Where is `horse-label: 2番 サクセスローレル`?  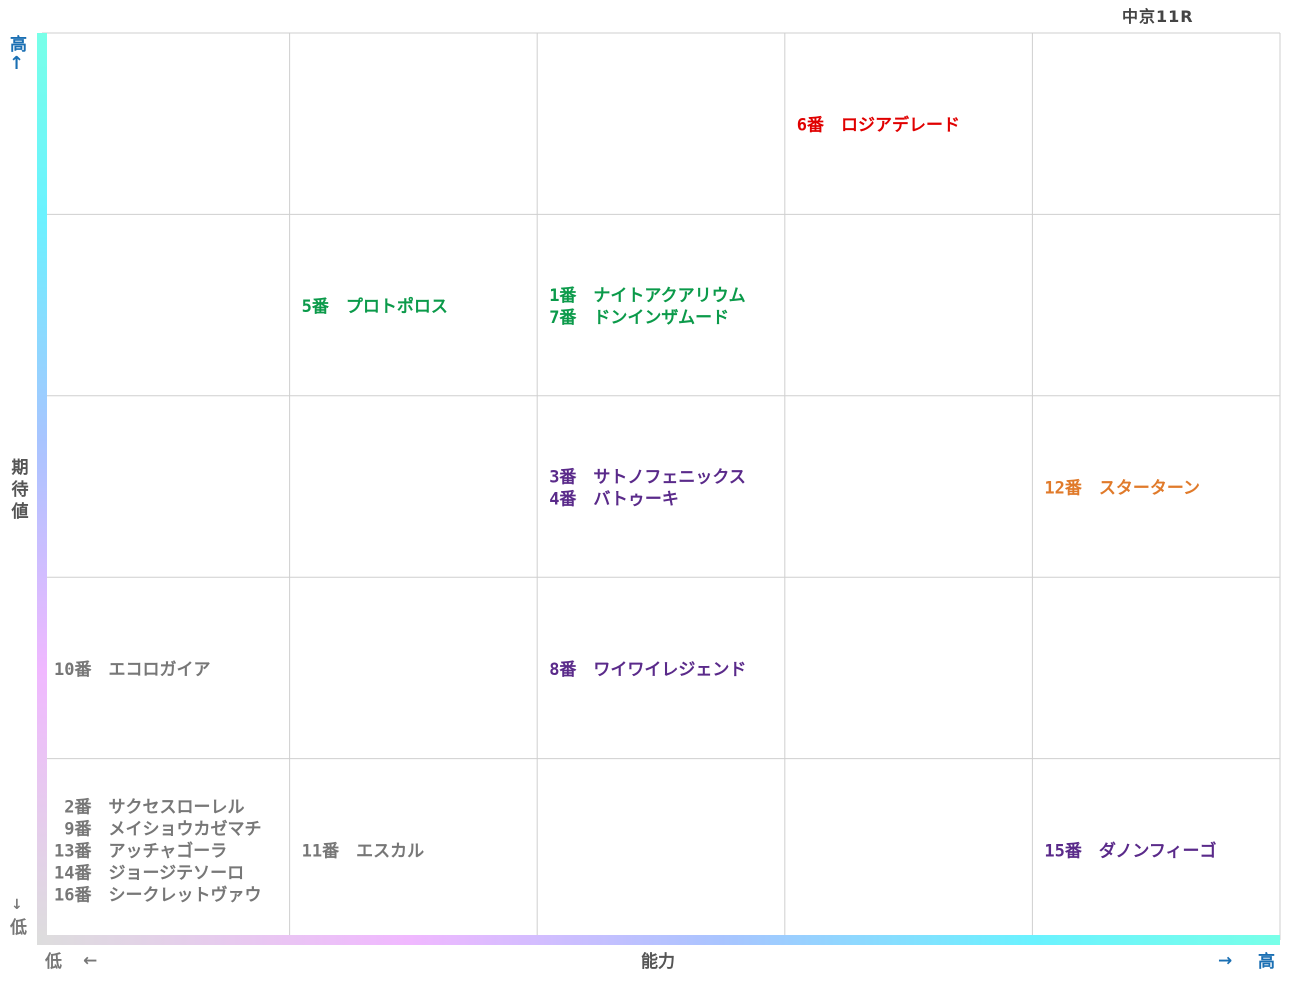 horse-label: 2番 サクセスローレル is located at coordinates (149, 807).